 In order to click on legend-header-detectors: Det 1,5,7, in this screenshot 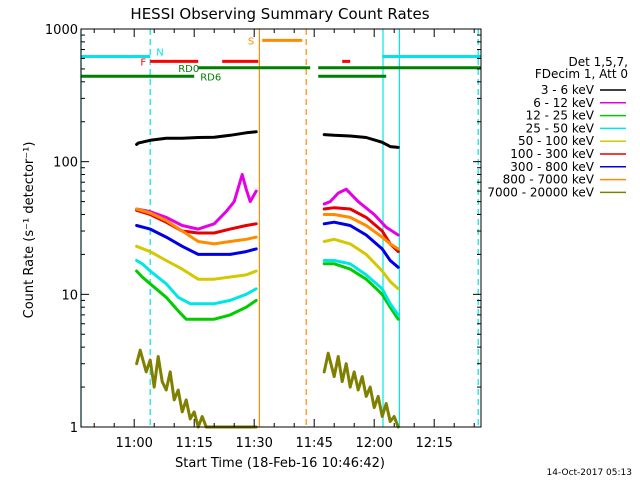, I will do `click(599, 62)`.